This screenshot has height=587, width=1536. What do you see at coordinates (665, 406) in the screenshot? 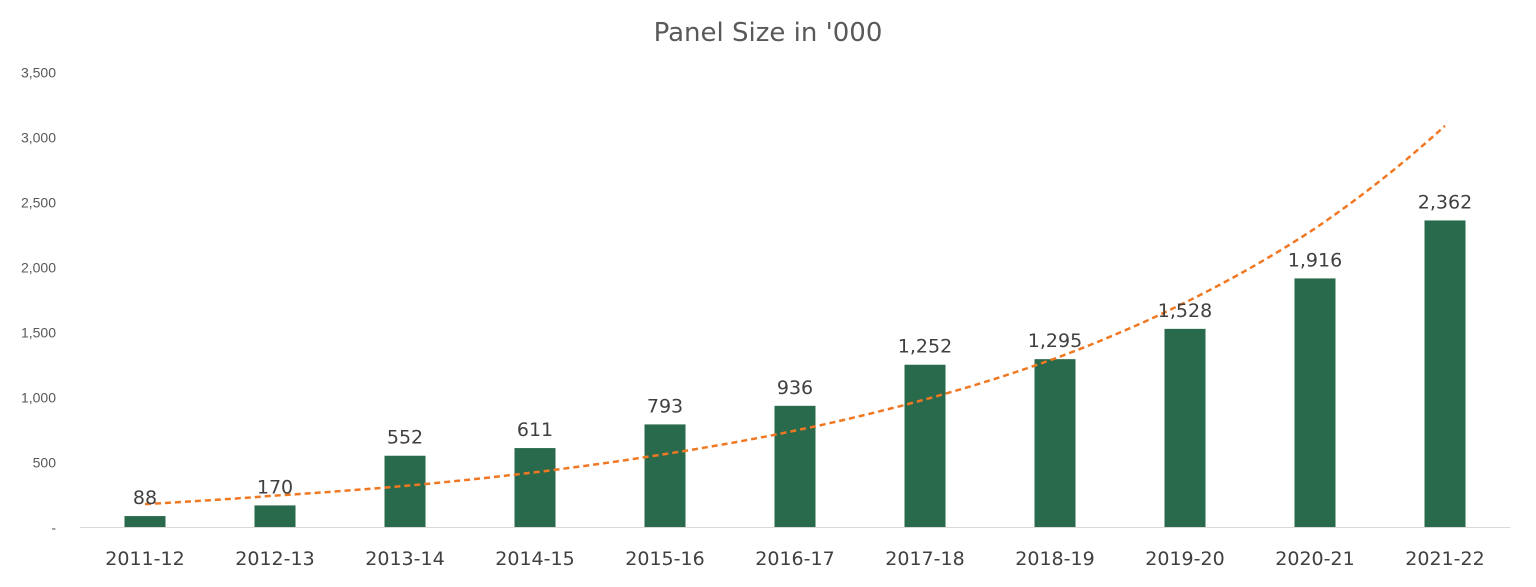
I see `data-label: 793` at bounding box center [665, 406].